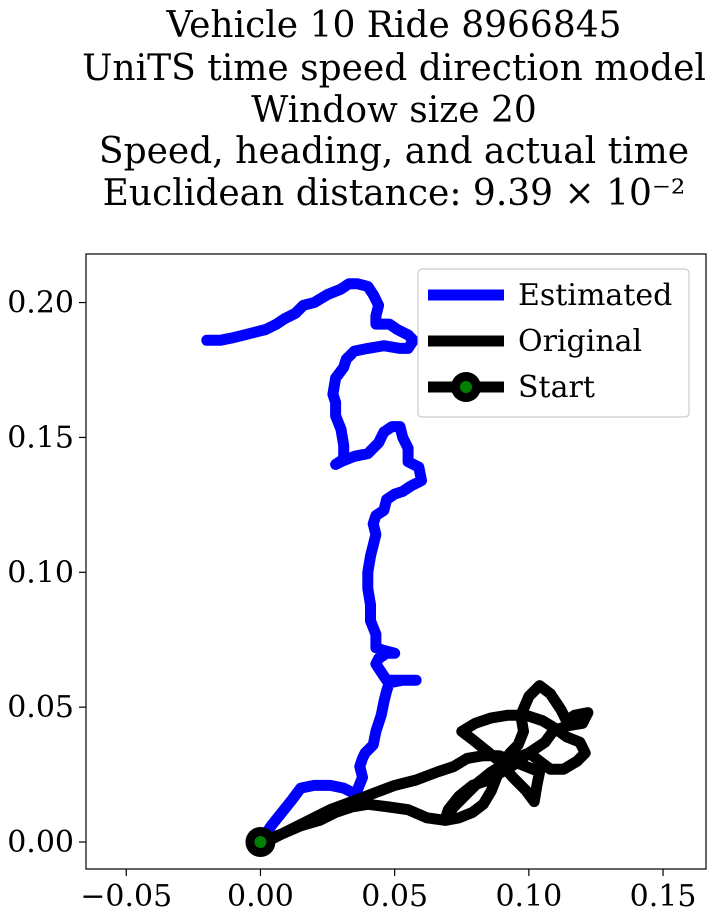  I want to click on legend-marker-inner, so click(466, 387).